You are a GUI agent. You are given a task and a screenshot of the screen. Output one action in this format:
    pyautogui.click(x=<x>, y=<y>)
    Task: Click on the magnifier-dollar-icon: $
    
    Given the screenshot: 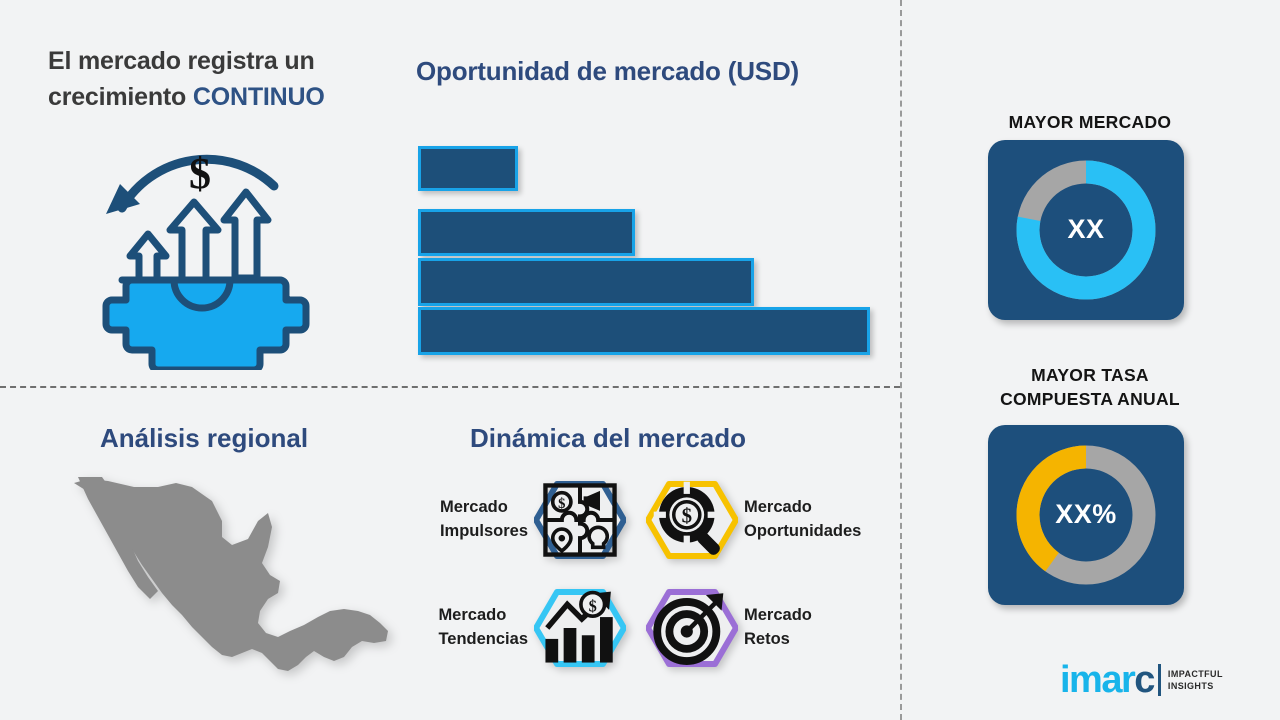 What is the action you would take?
    pyautogui.click(x=692, y=520)
    